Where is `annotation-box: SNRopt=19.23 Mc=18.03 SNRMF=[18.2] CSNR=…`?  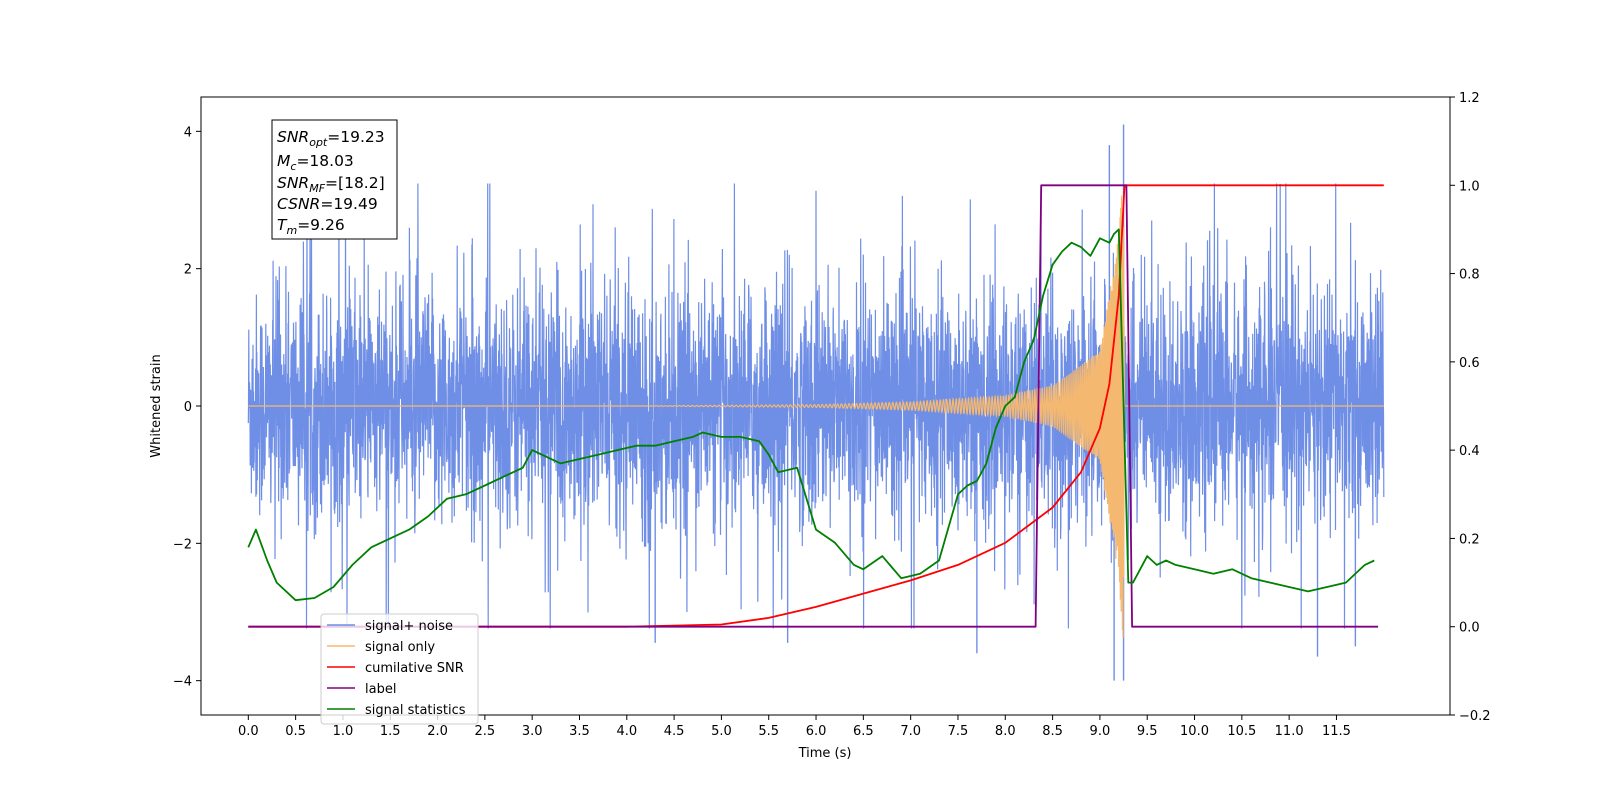 annotation-box: SNRopt=19.23 Mc=18.03 SNRMF=[18.2] CSNR=… is located at coordinates (334, 179).